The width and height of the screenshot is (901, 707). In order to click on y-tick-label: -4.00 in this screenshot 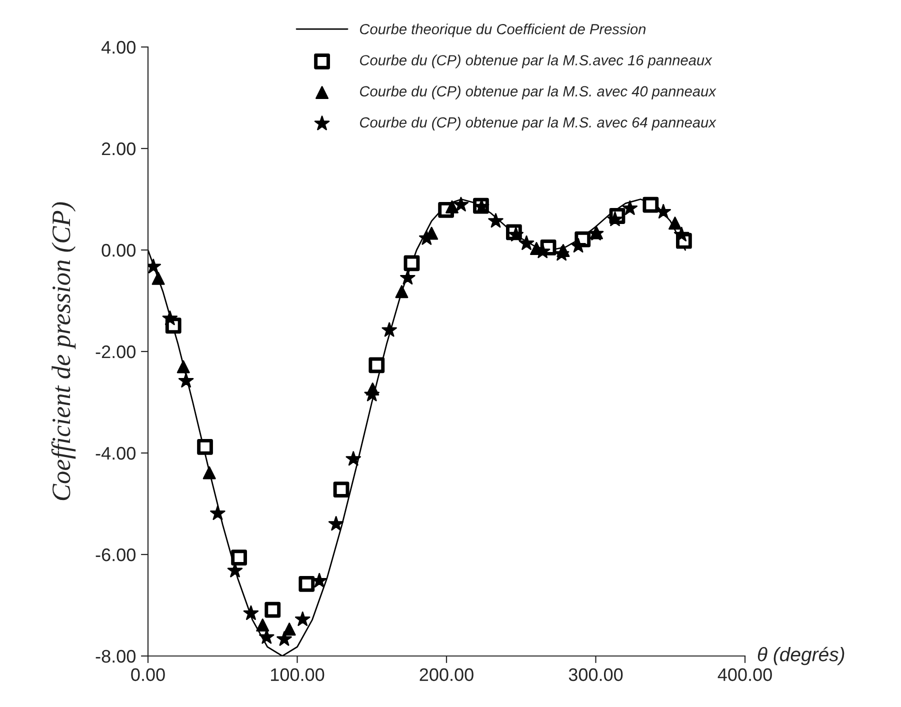, I will do `click(116, 453)`.